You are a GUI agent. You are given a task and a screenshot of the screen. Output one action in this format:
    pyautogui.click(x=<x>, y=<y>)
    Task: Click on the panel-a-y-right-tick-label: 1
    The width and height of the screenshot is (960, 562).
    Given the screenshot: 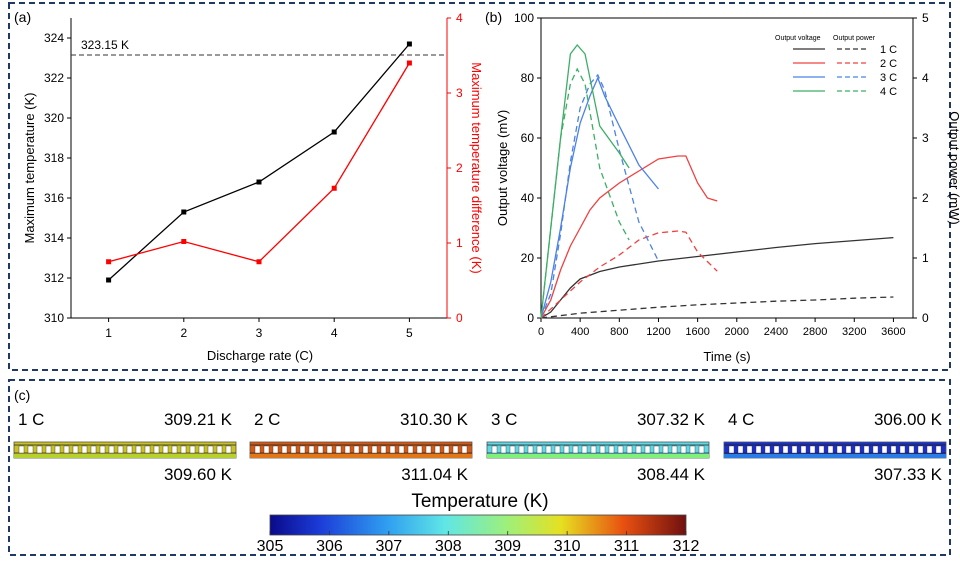 What is the action you would take?
    pyautogui.click(x=459, y=243)
    